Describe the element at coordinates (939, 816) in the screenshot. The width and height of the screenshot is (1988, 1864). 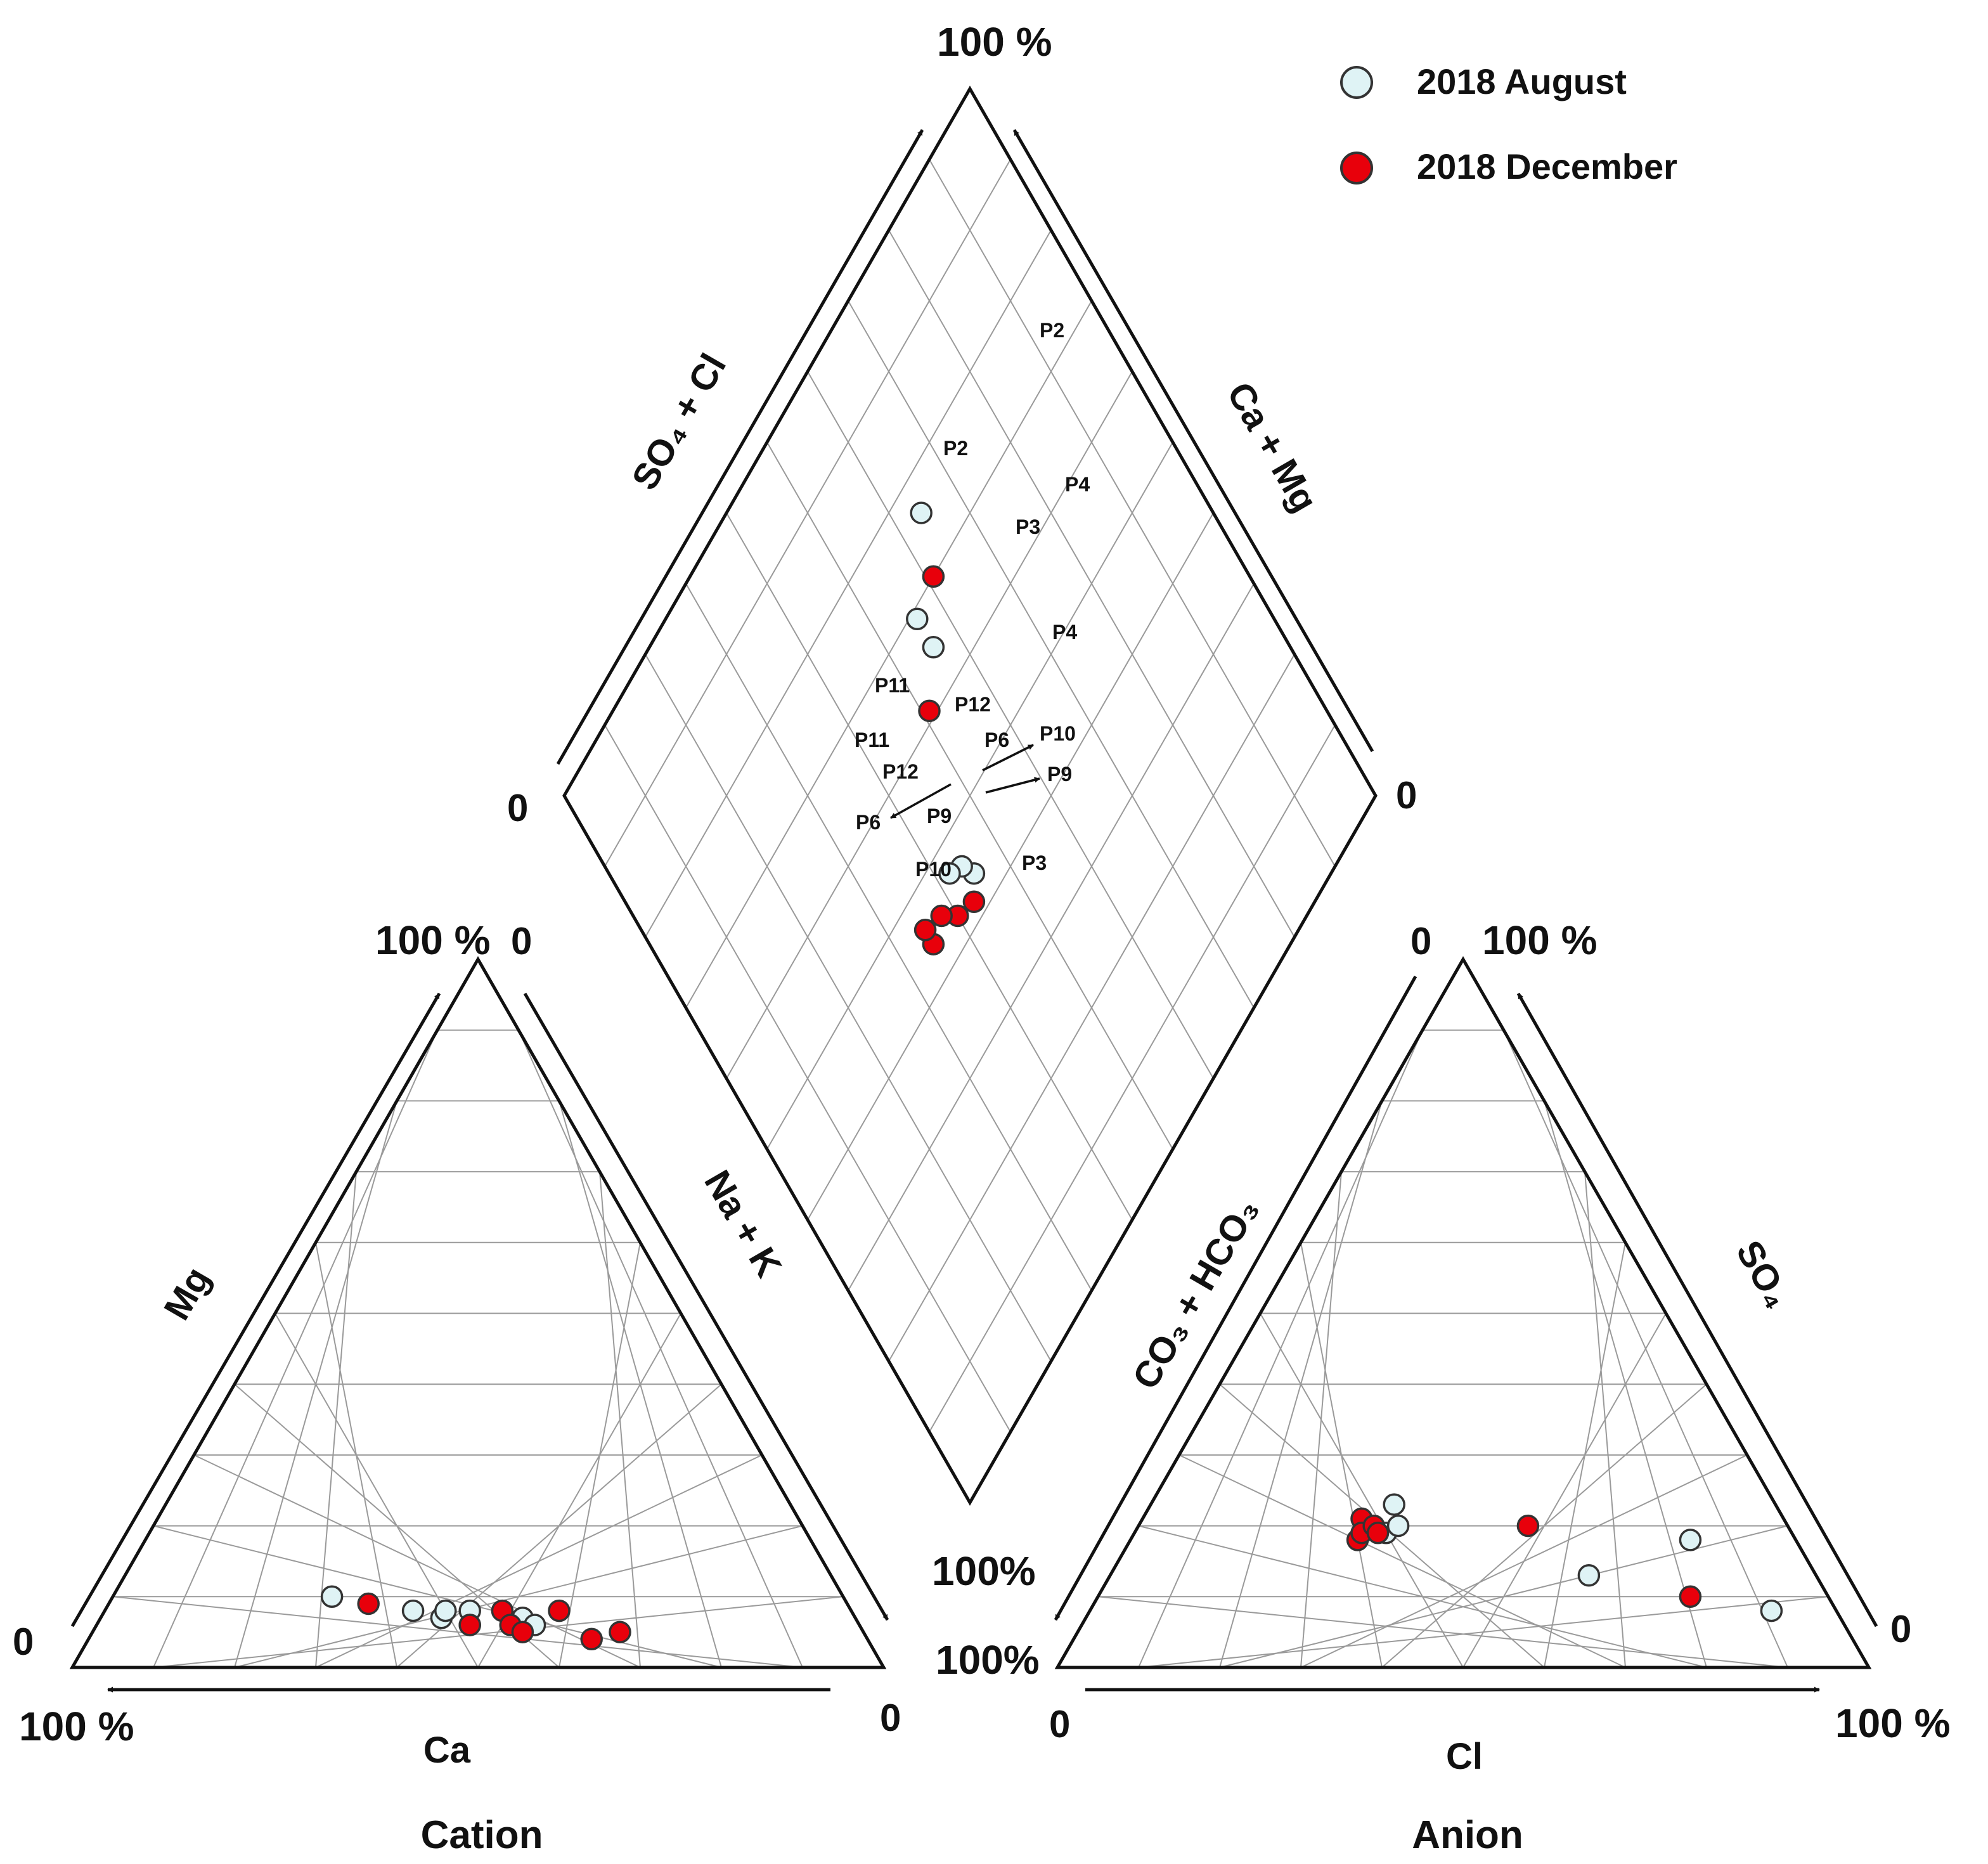
I see `label-p9-dec: P9` at that location.